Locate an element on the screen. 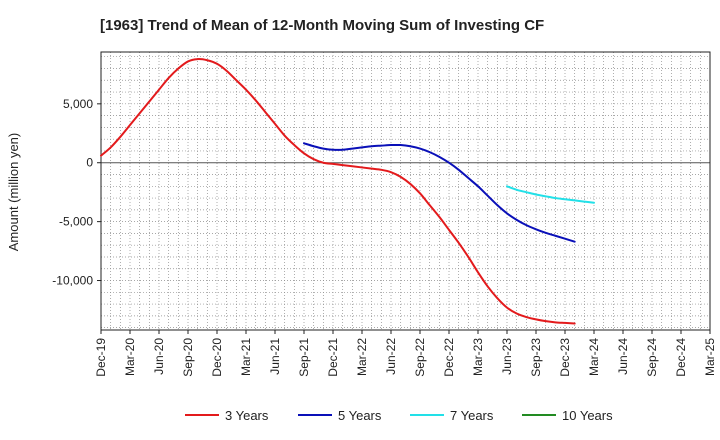 The height and width of the screenshot is (440, 720). x-tick-label: Mar-21 is located at coordinates (246, 357).